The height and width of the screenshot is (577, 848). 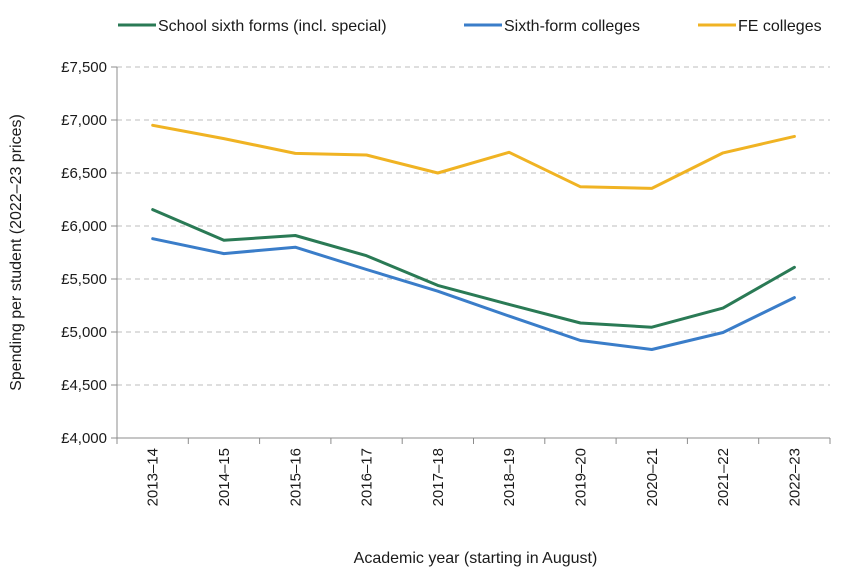 I want to click on x-tick-label: 2019–20, so click(x=580, y=477).